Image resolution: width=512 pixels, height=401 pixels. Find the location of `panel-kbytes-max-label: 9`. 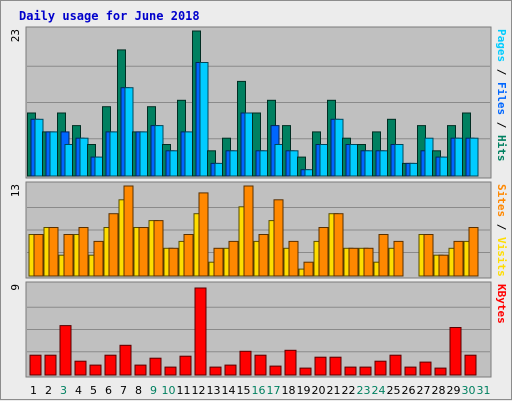

panel-kbytes-max-label: 9 is located at coordinates (15, 287).